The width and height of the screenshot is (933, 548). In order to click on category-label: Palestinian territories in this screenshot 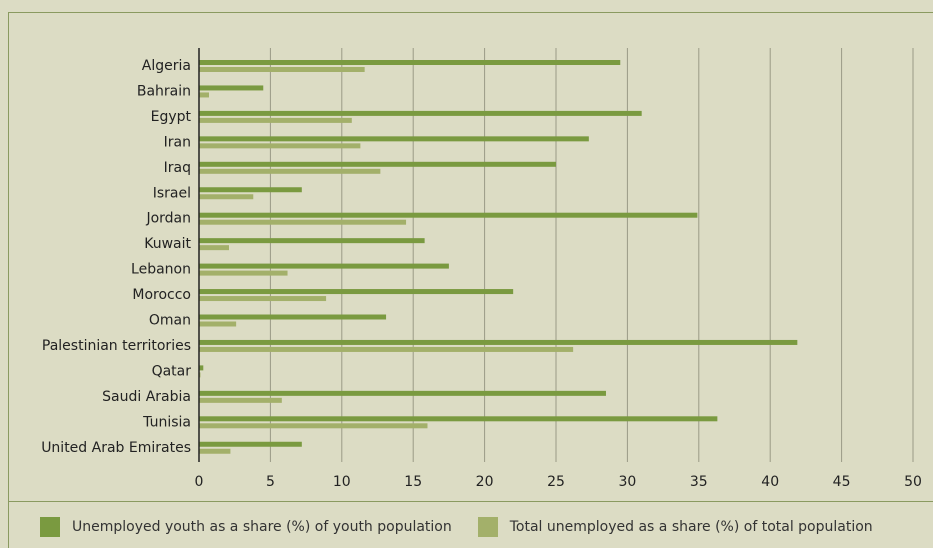, I will do `click(116, 346)`.